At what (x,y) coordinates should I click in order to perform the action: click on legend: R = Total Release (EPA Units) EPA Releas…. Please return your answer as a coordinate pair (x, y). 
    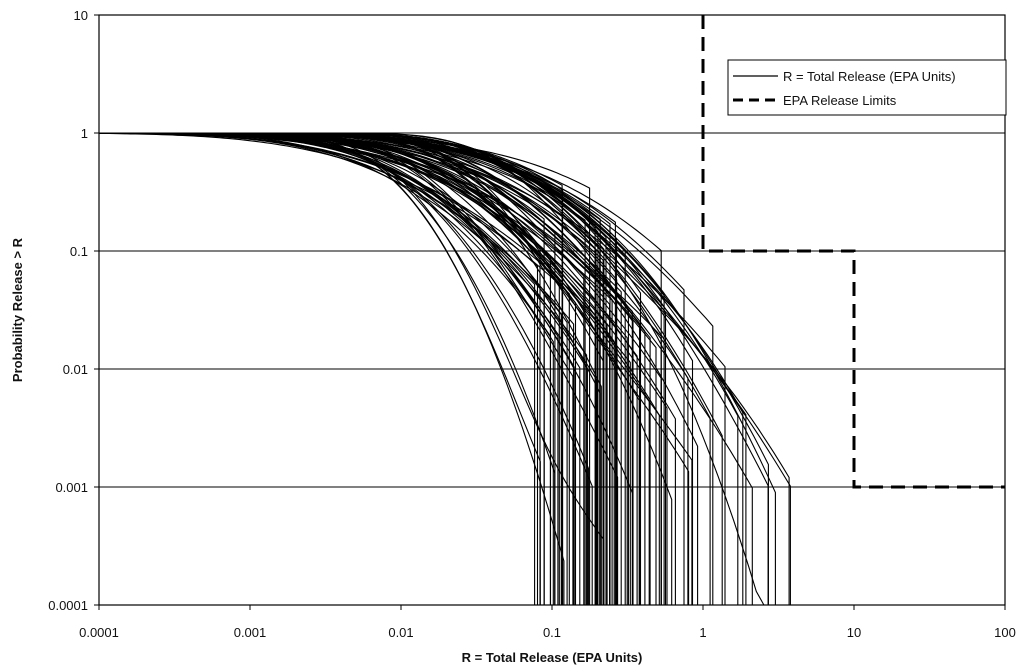
    Looking at the image, I should click on (867, 87).